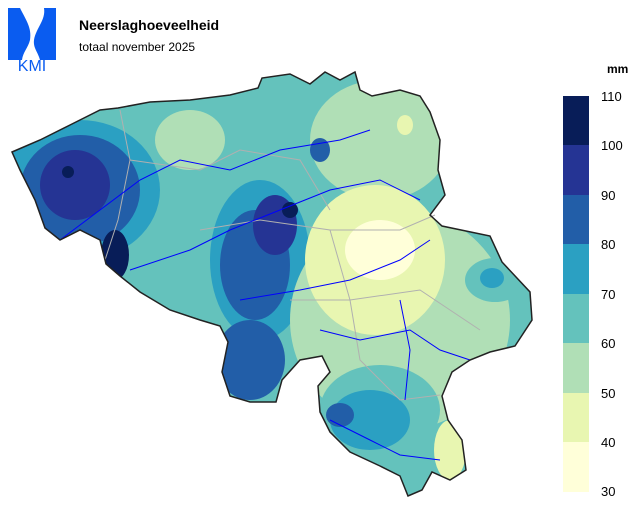 This screenshot has width=640, height=507. Describe the element at coordinates (608, 294) in the screenshot. I see `legend-tick: 70` at that location.